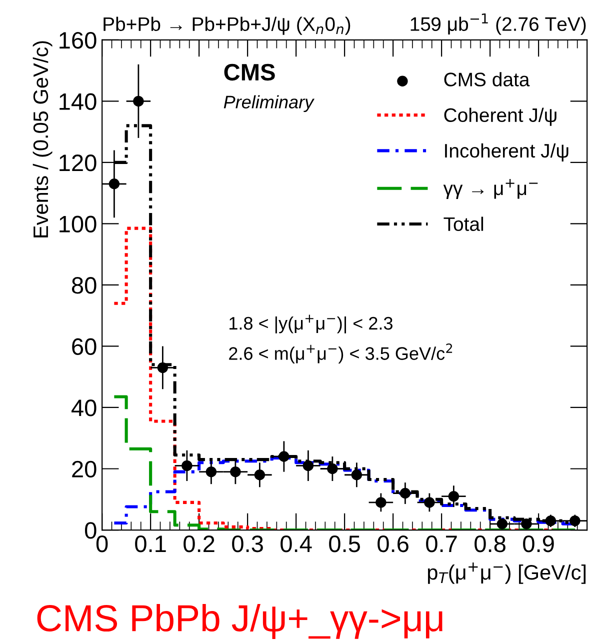  Describe the element at coordinates (90, 530) in the screenshot. I see `y-tick-label: 0` at that location.